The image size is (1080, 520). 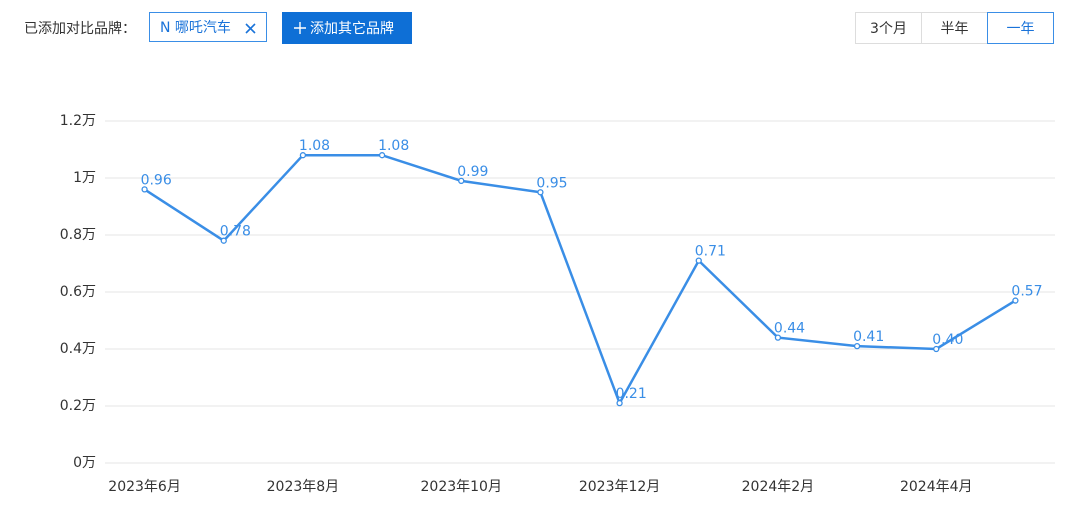 What do you see at coordinates (461, 487) in the screenshot?
I see `x-tick-label: 2023年10月` at bounding box center [461, 487].